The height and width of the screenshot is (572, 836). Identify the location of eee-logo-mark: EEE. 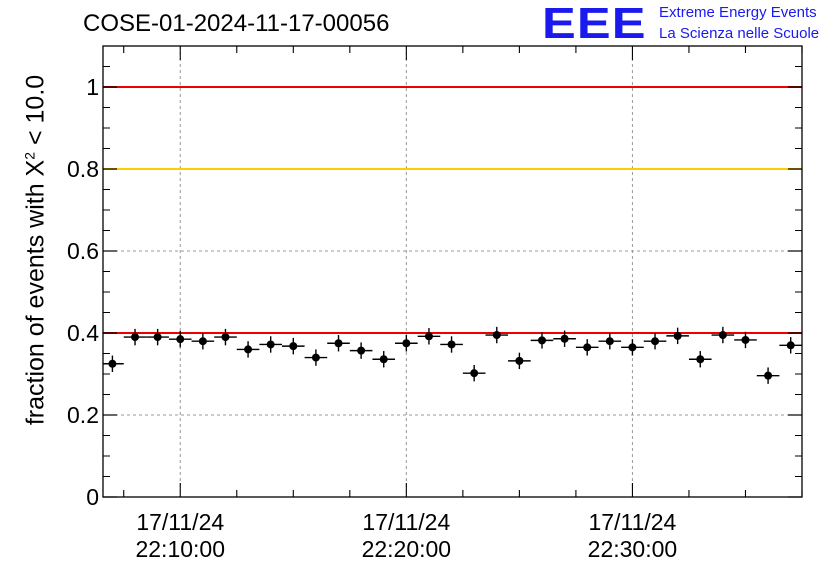
(594, 24).